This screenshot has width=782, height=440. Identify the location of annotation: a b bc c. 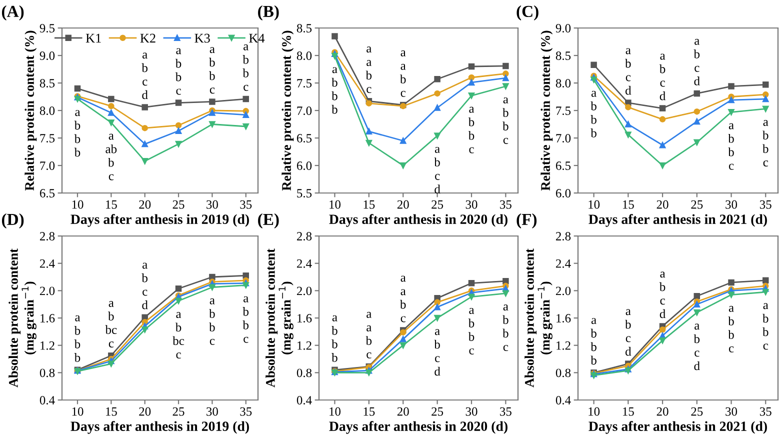
(111, 324).